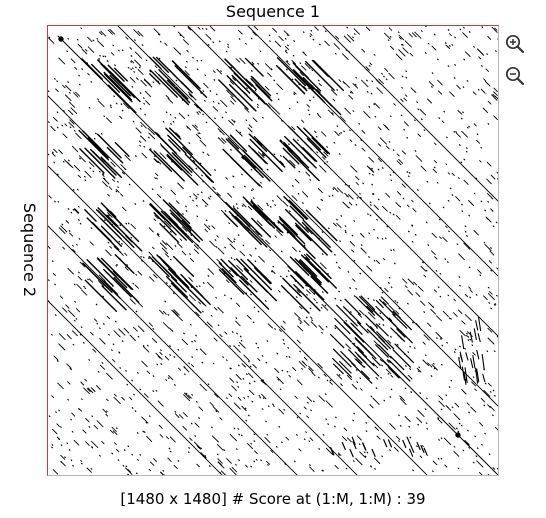 The width and height of the screenshot is (546, 518). Describe the element at coordinates (29, 250) in the screenshot. I see `sequence2-axis-label: Sequence 2` at that location.